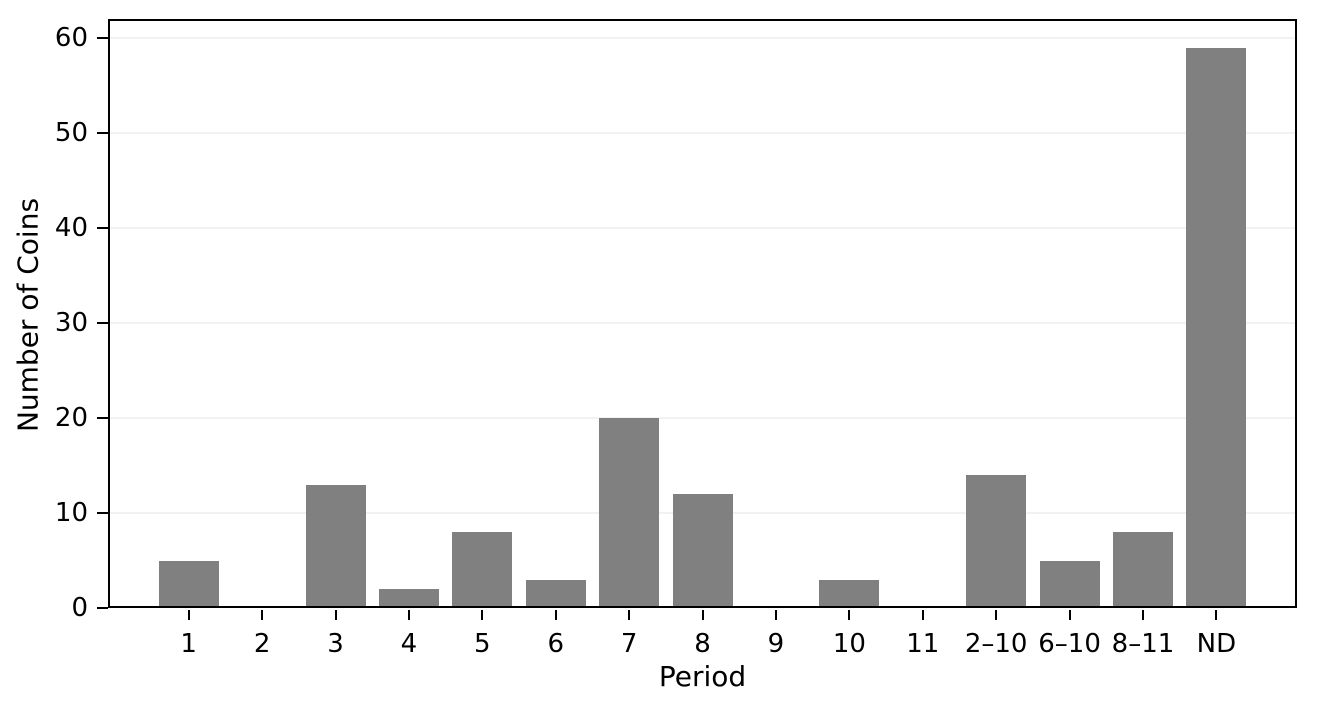 This screenshot has height=711, width=1318. What do you see at coordinates (1216, 327) in the screenshot?
I see `bar-ND` at bounding box center [1216, 327].